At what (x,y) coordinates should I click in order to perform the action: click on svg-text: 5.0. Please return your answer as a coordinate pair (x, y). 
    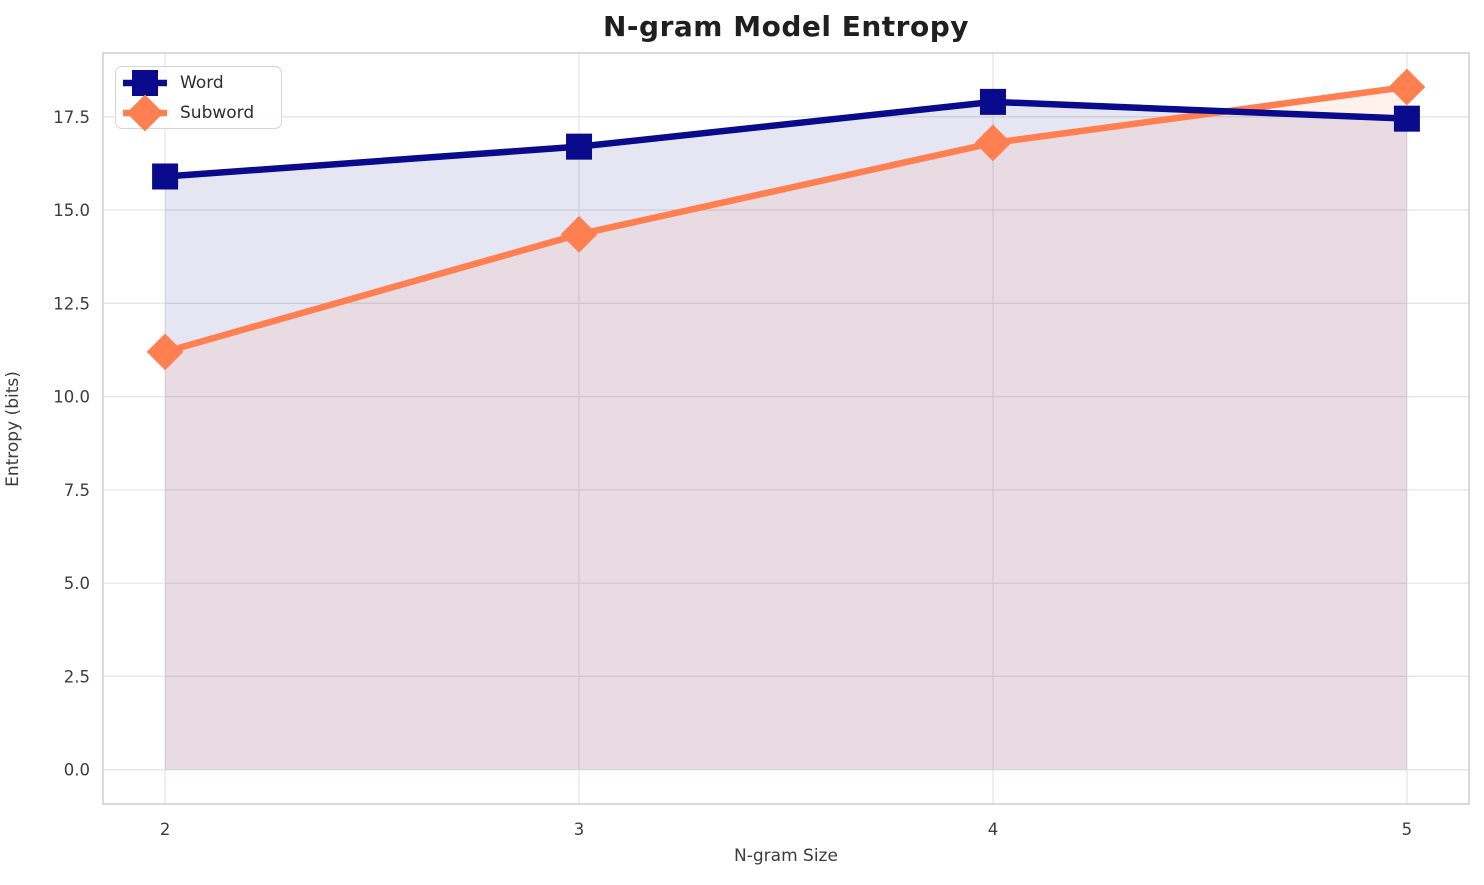
    Looking at the image, I should click on (77, 583).